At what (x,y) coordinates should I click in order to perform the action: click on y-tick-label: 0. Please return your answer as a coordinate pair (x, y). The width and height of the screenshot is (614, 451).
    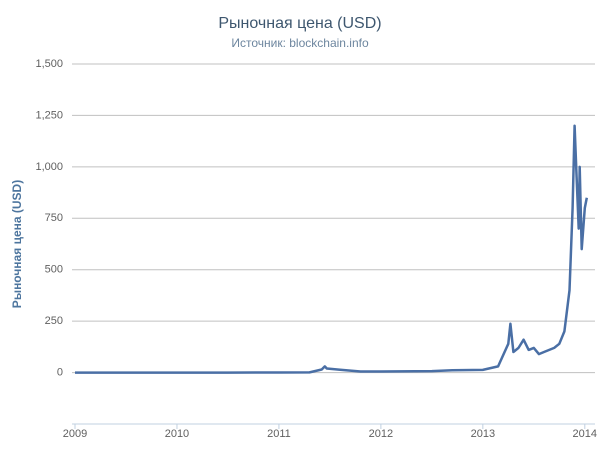
    Looking at the image, I should click on (60, 372).